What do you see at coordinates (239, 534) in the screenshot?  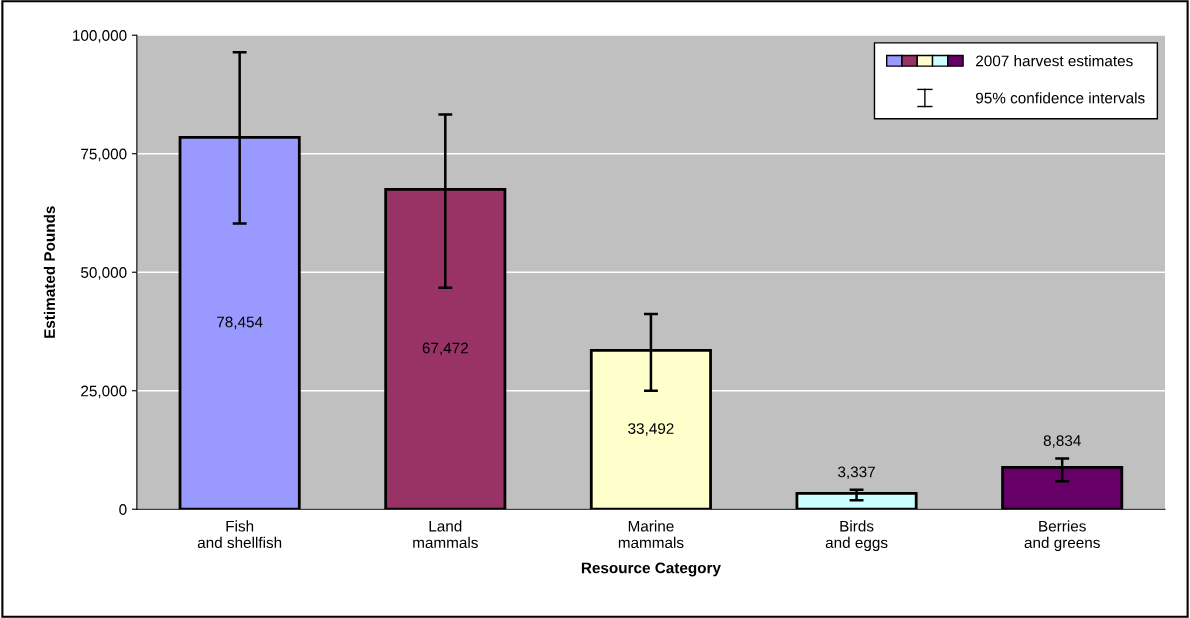 I see `x-tick-label: Fish and shellfish` at bounding box center [239, 534].